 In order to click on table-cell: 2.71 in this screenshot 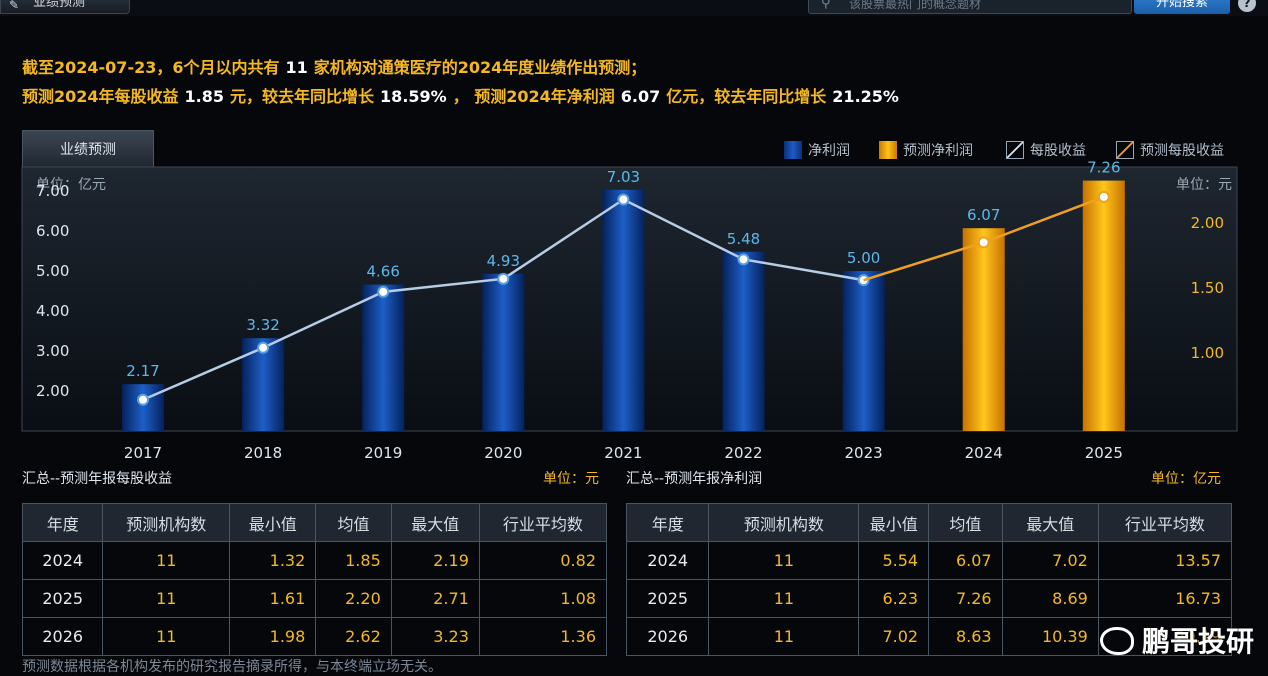, I will do `click(435, 598)`.